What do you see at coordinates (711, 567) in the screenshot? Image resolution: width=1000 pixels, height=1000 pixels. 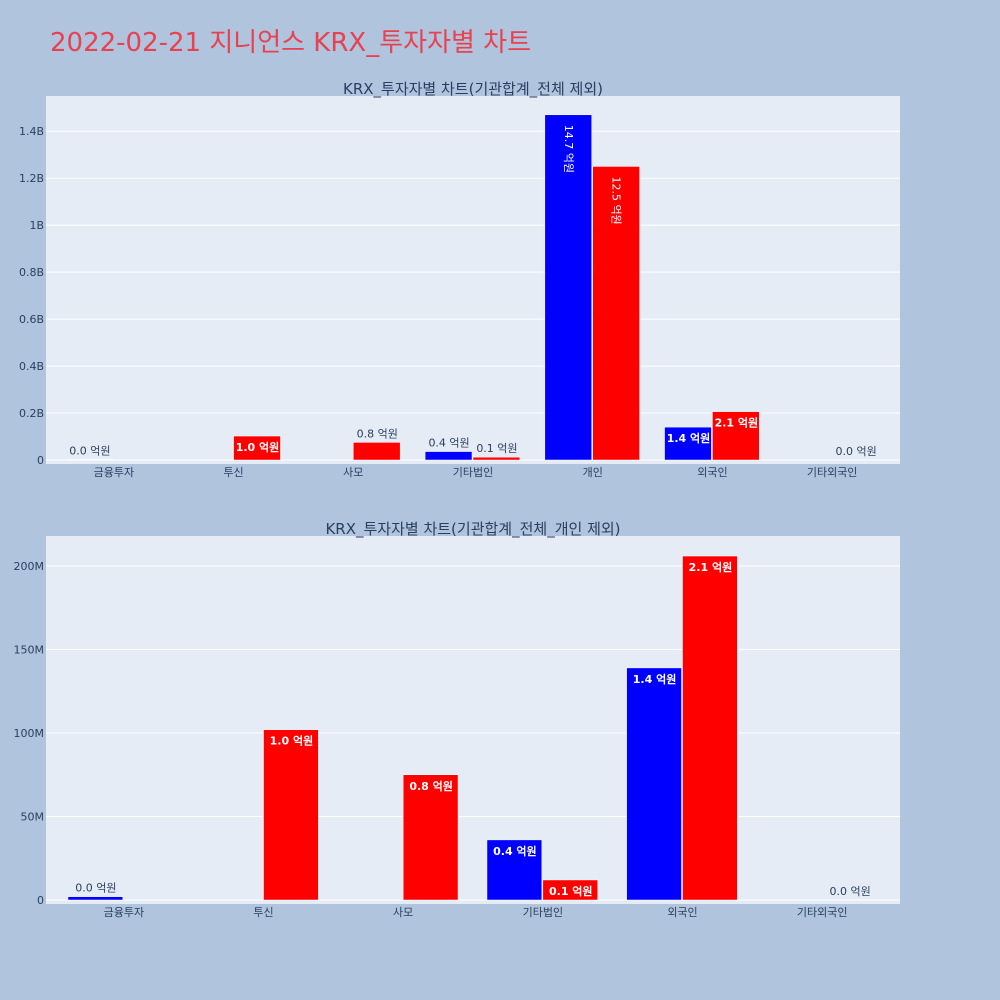 I see `chart-2-data-label: 2.1 억원` at bounding box center [711, 567].